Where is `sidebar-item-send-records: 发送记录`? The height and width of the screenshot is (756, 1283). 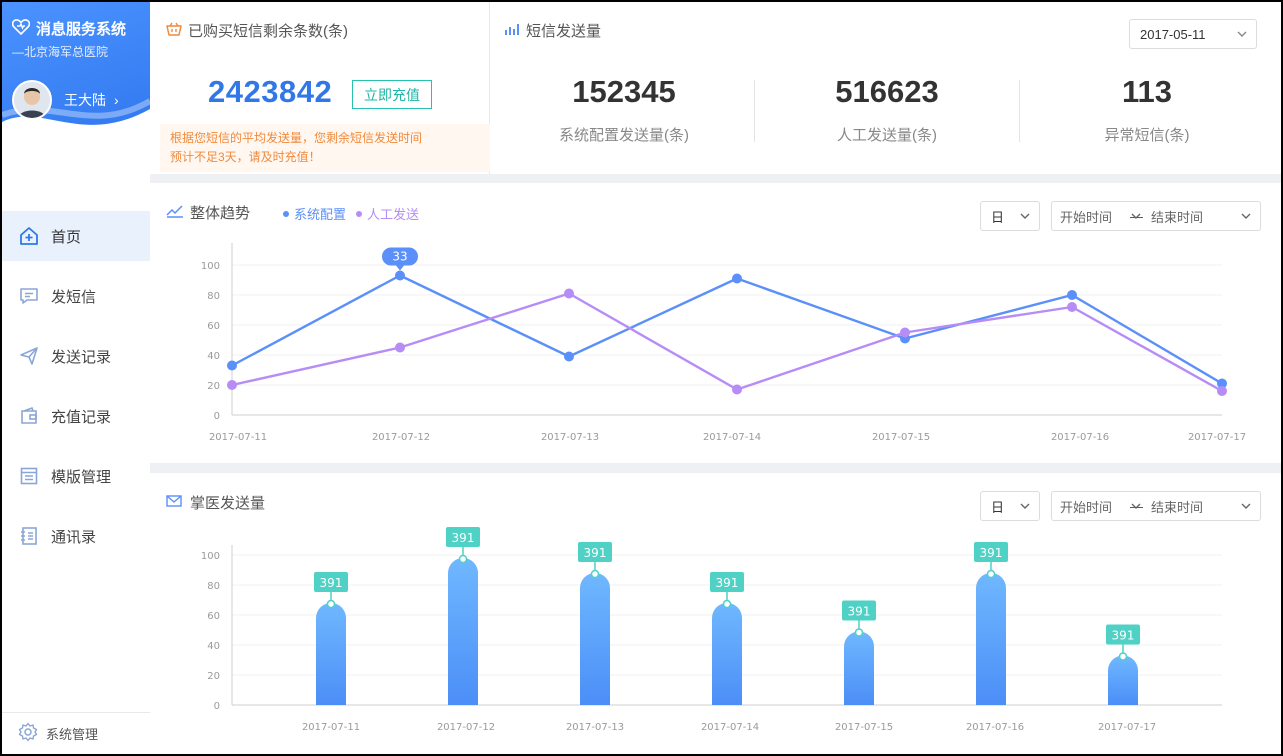
sidebar-item-send-records: 发送记录 is located at coordinates (76, 356).